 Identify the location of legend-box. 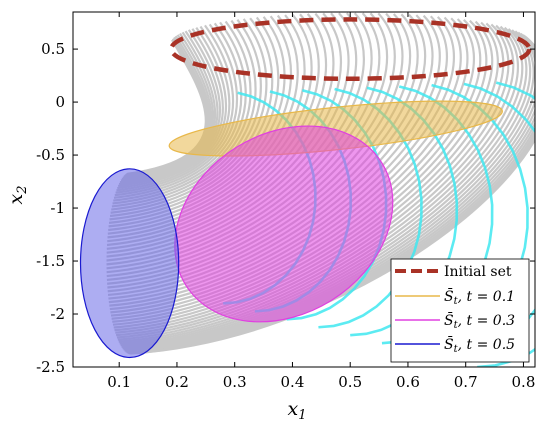
(460, 310).